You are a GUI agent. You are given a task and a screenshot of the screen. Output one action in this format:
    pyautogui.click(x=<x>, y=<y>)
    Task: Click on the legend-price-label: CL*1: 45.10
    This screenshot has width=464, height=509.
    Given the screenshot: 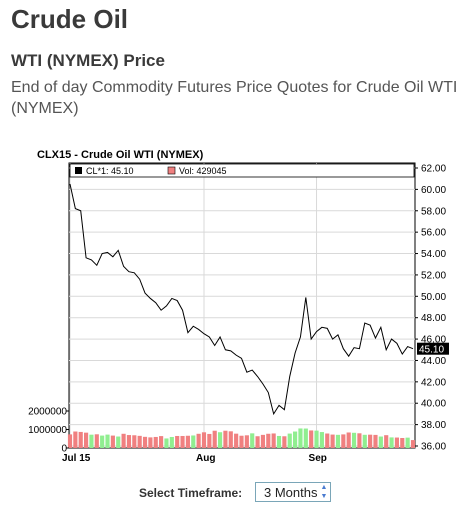 What is the action you would take?
    pyautogui.click(x=110, y=171)
    